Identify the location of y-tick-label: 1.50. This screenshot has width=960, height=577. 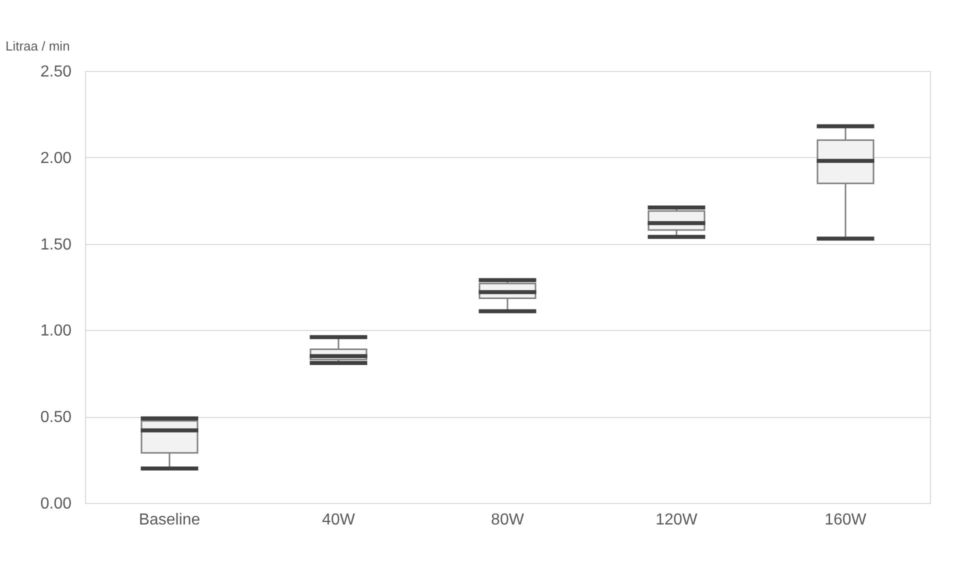
(56, 245).